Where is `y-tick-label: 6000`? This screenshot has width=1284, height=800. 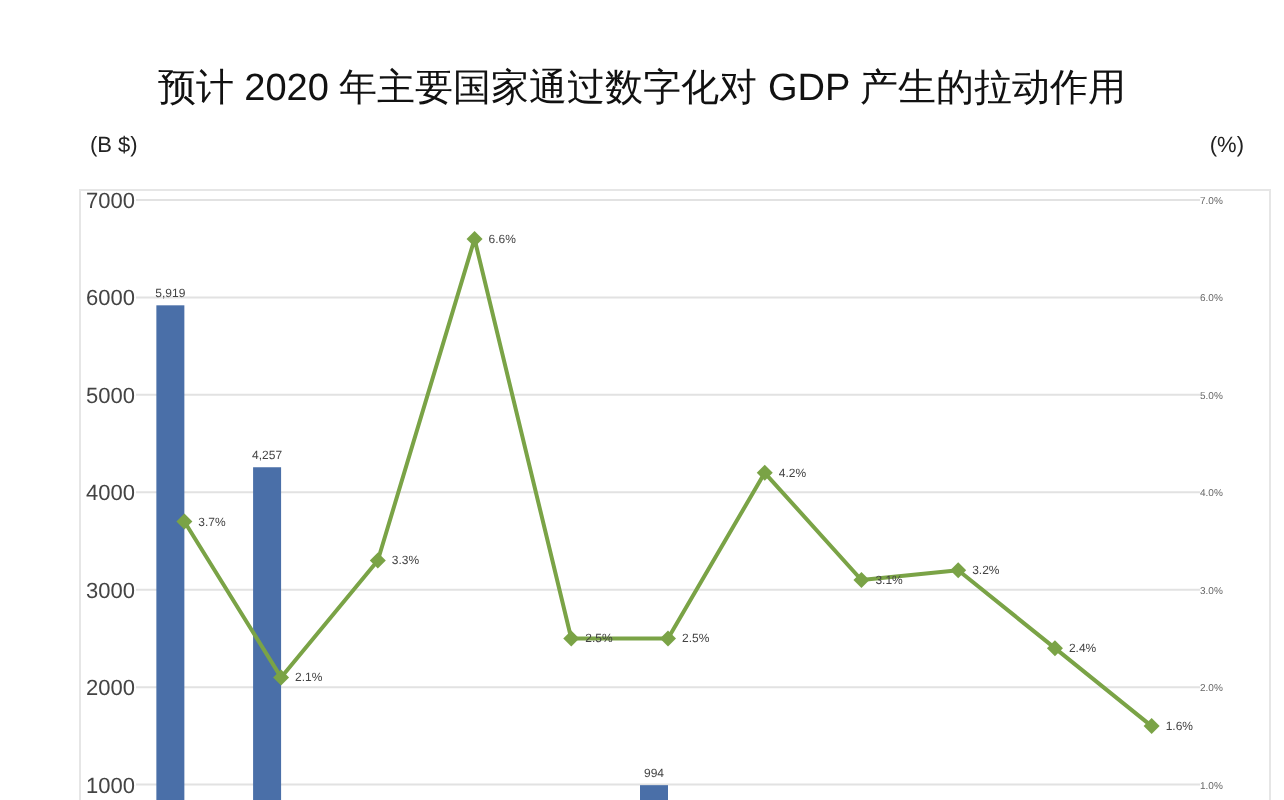
y-tick-label: 6000 is located at coordinates (110, 299).